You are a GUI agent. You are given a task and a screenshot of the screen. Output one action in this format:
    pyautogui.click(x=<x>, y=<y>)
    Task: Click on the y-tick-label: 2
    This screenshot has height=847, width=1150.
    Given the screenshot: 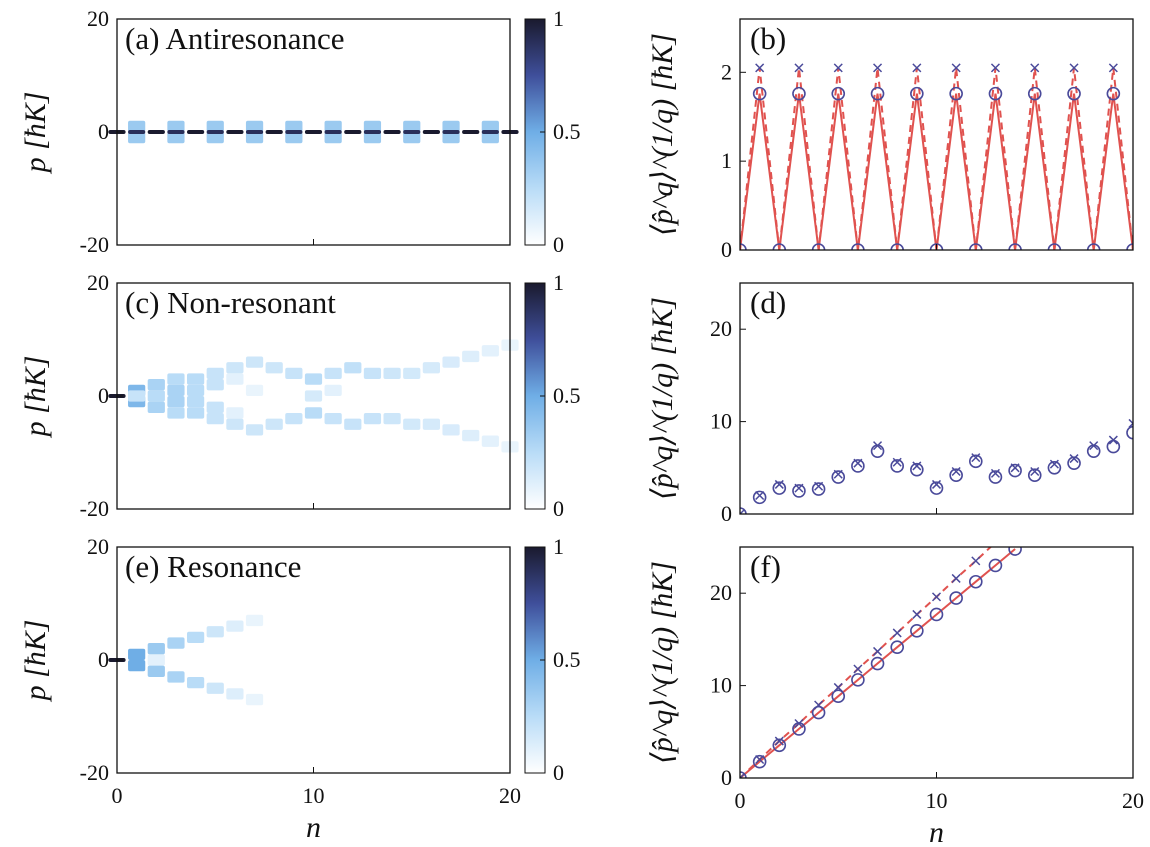 What is the action you would take?
    pyautogui.click(x=726, y=71)
    